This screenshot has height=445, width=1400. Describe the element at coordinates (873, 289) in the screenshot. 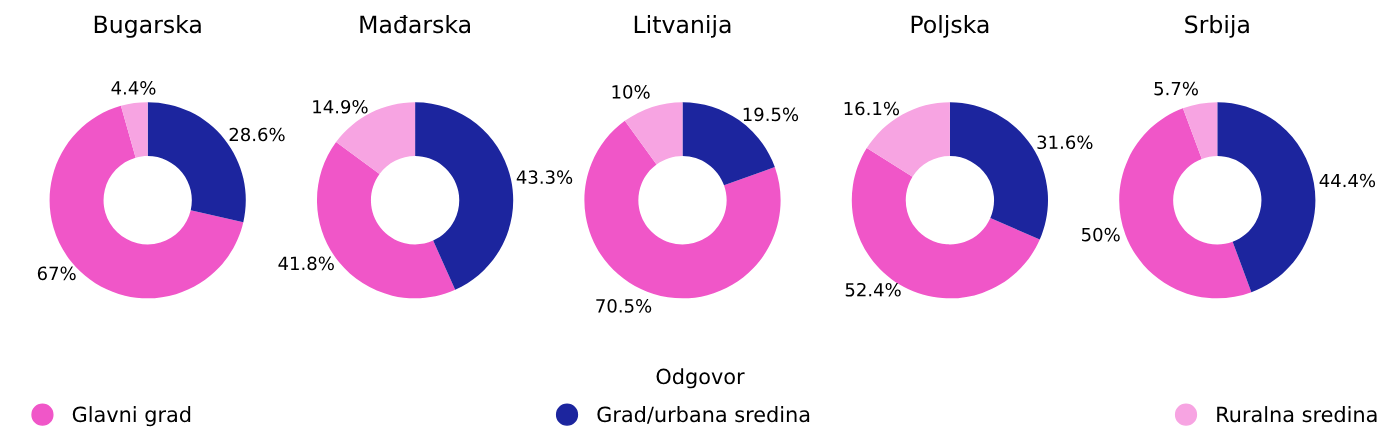

I see `data-label: 52.4%` at that location.